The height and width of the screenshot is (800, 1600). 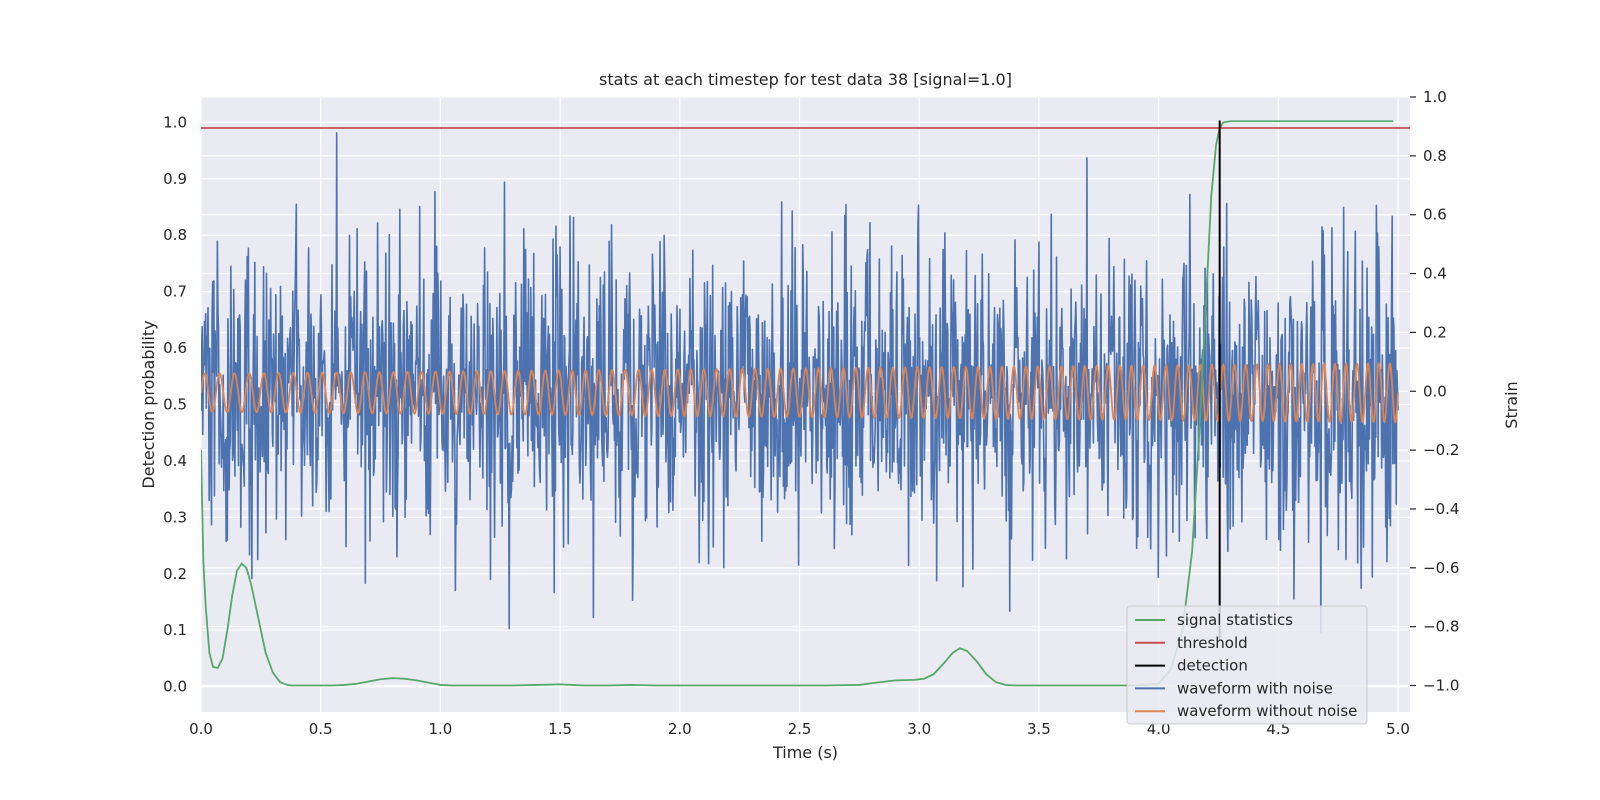 I want to click on y2-tick-label: −0.4, so click(x=1441, y=509).